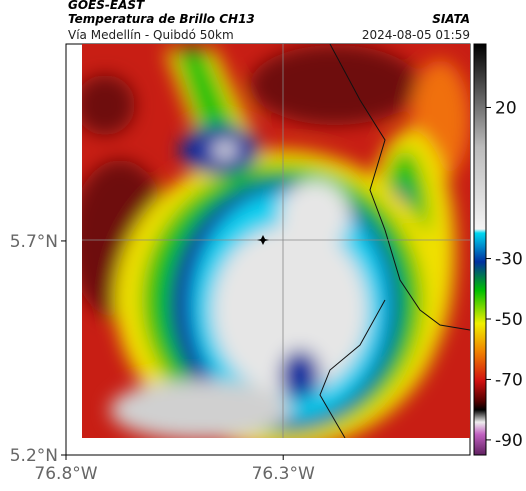  Describe the element at coordinates (151, 35) in the screenshot. I see `subtitle: Vía Medellín - Quibdó 50km` at that location.